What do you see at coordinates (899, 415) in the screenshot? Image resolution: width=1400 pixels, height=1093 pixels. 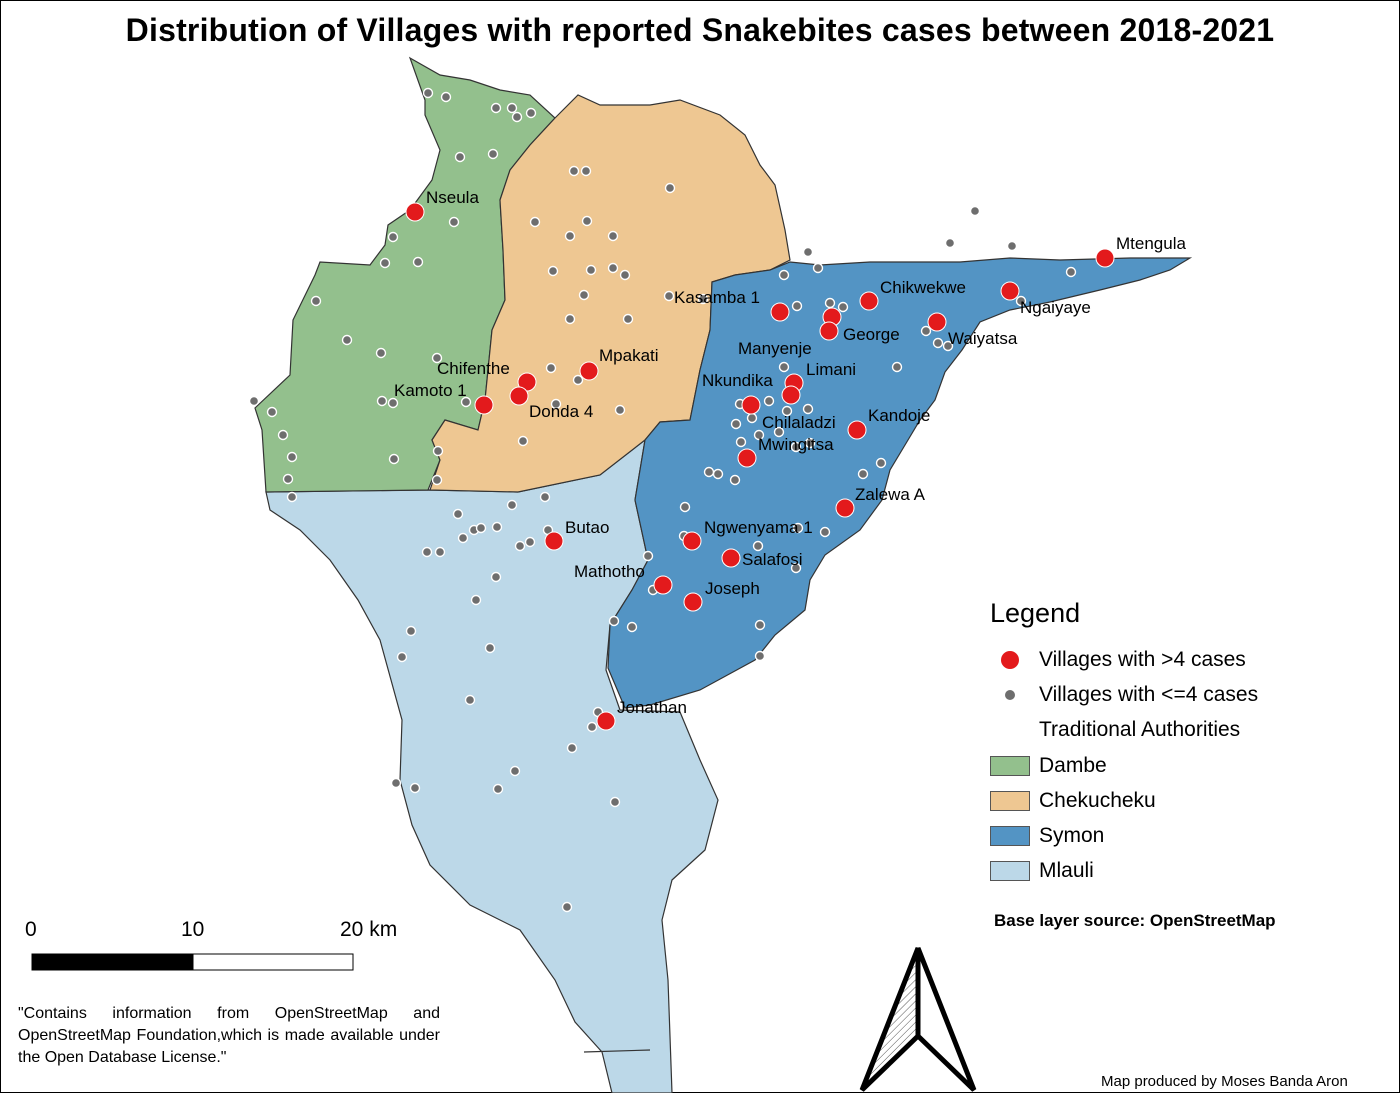 I see `village-label: Kandoje` at bounding box center [899, 415].